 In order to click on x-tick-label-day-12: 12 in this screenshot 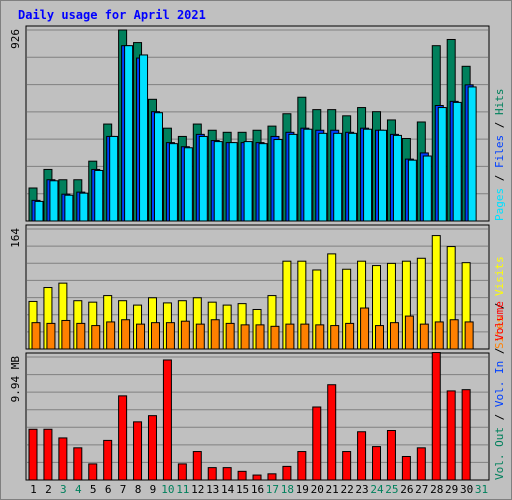, I will do `click(197, 489)`.